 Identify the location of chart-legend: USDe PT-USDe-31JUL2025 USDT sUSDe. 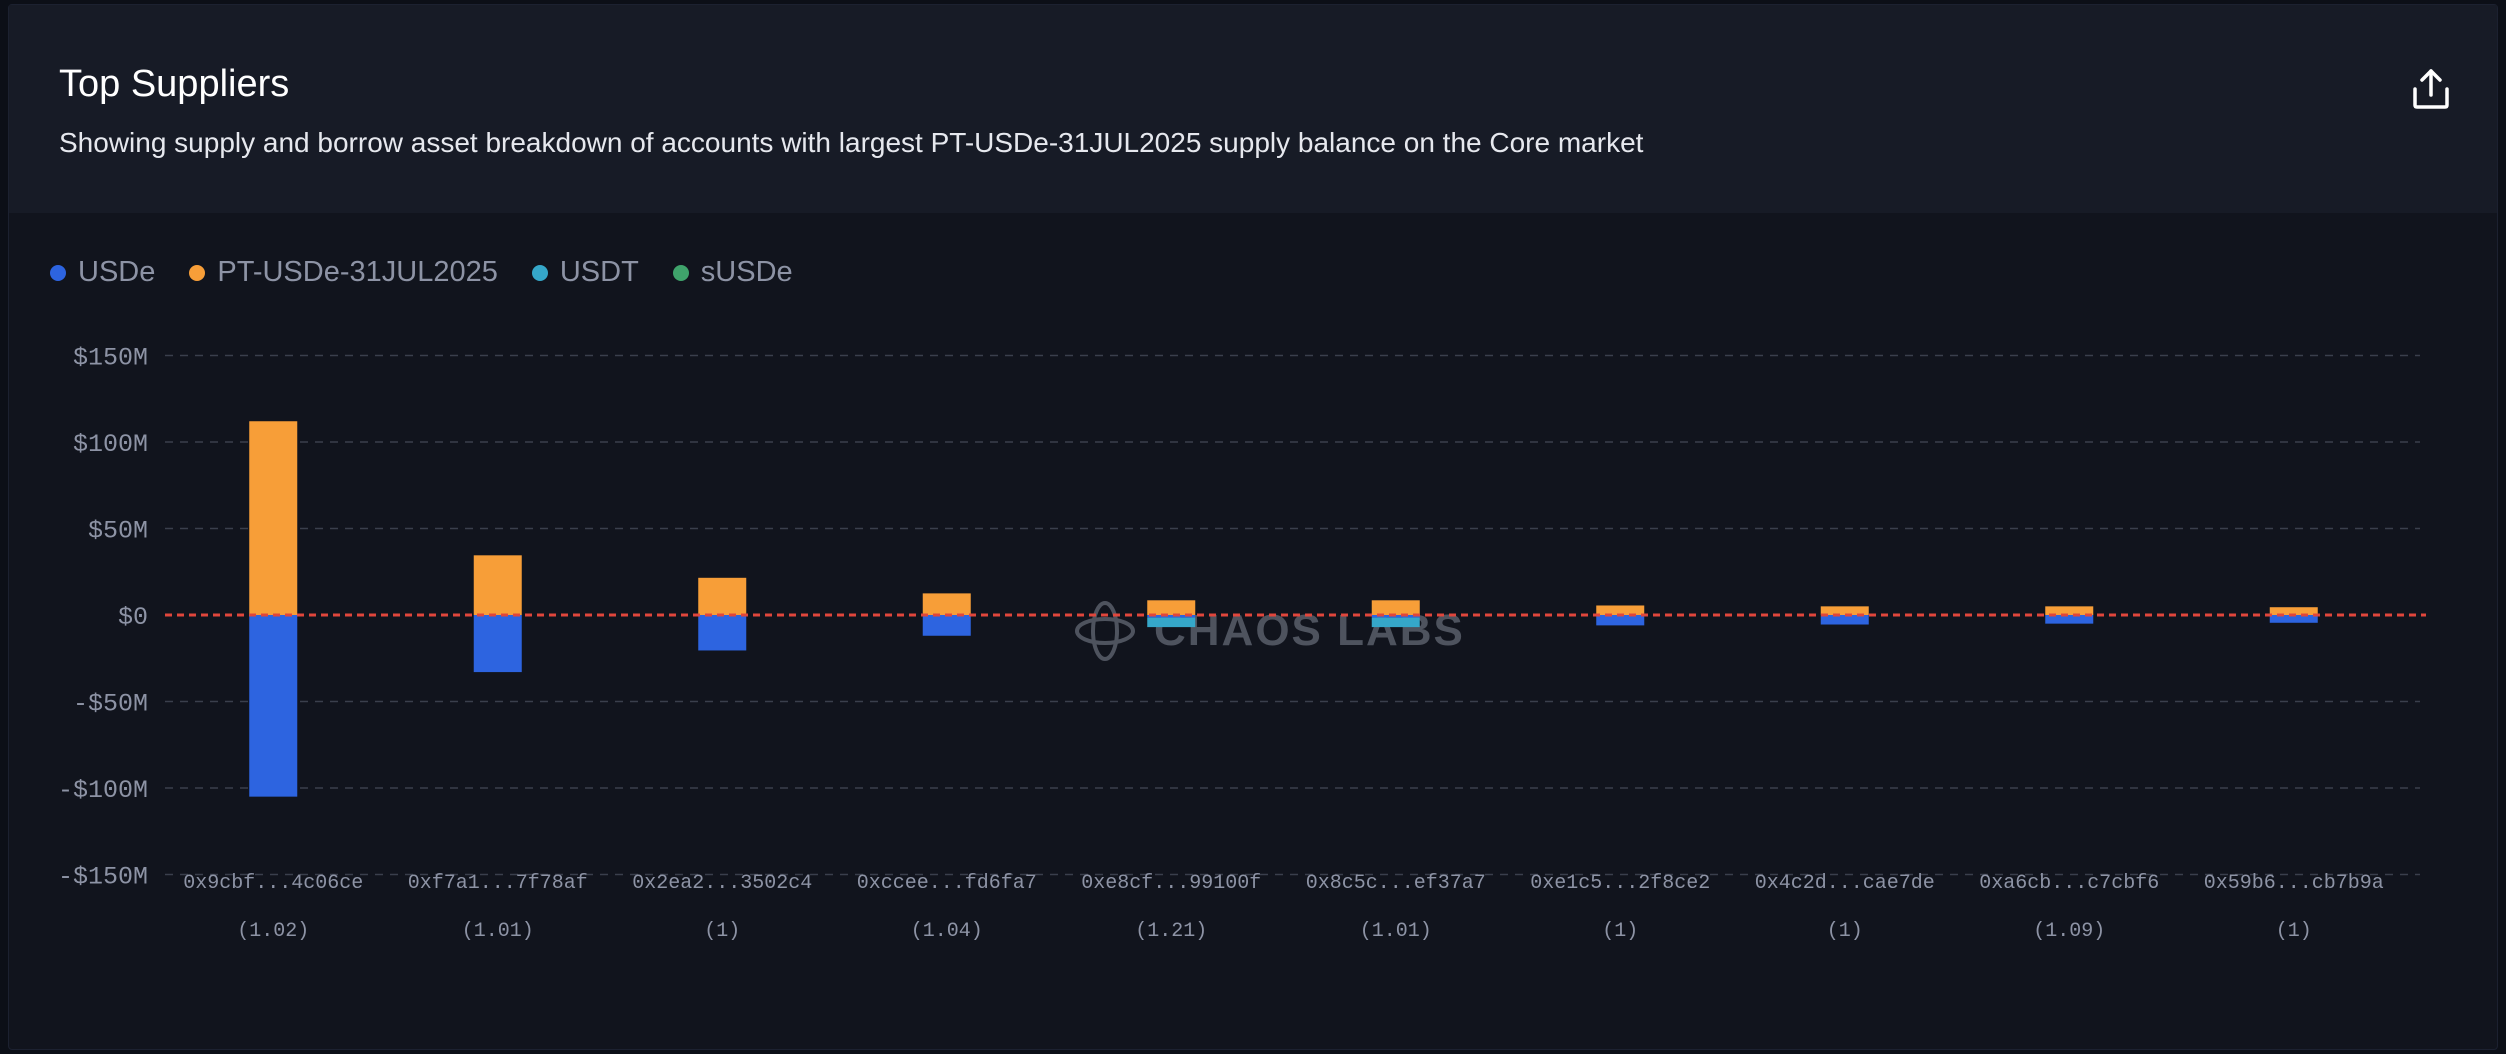
(421, 272).